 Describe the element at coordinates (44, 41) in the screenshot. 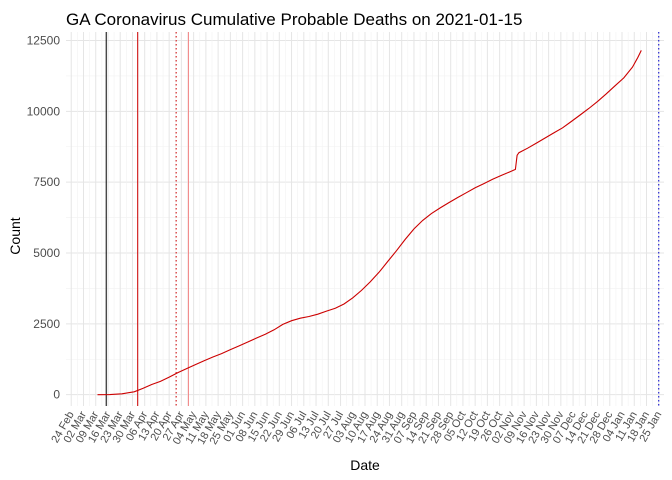

I see `y-tick-label: 12500` at that location.